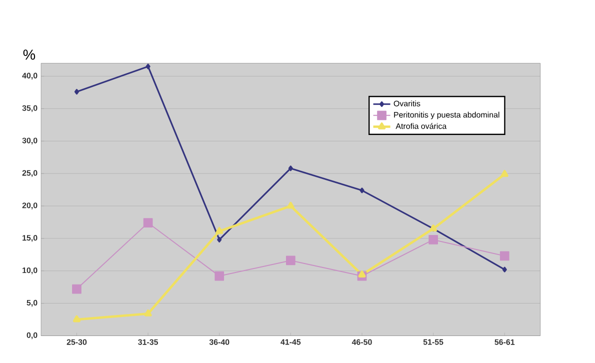 The height and width of the screenshot is (363, 595). I want to click on y-axis-title: %, so click(29, 55).